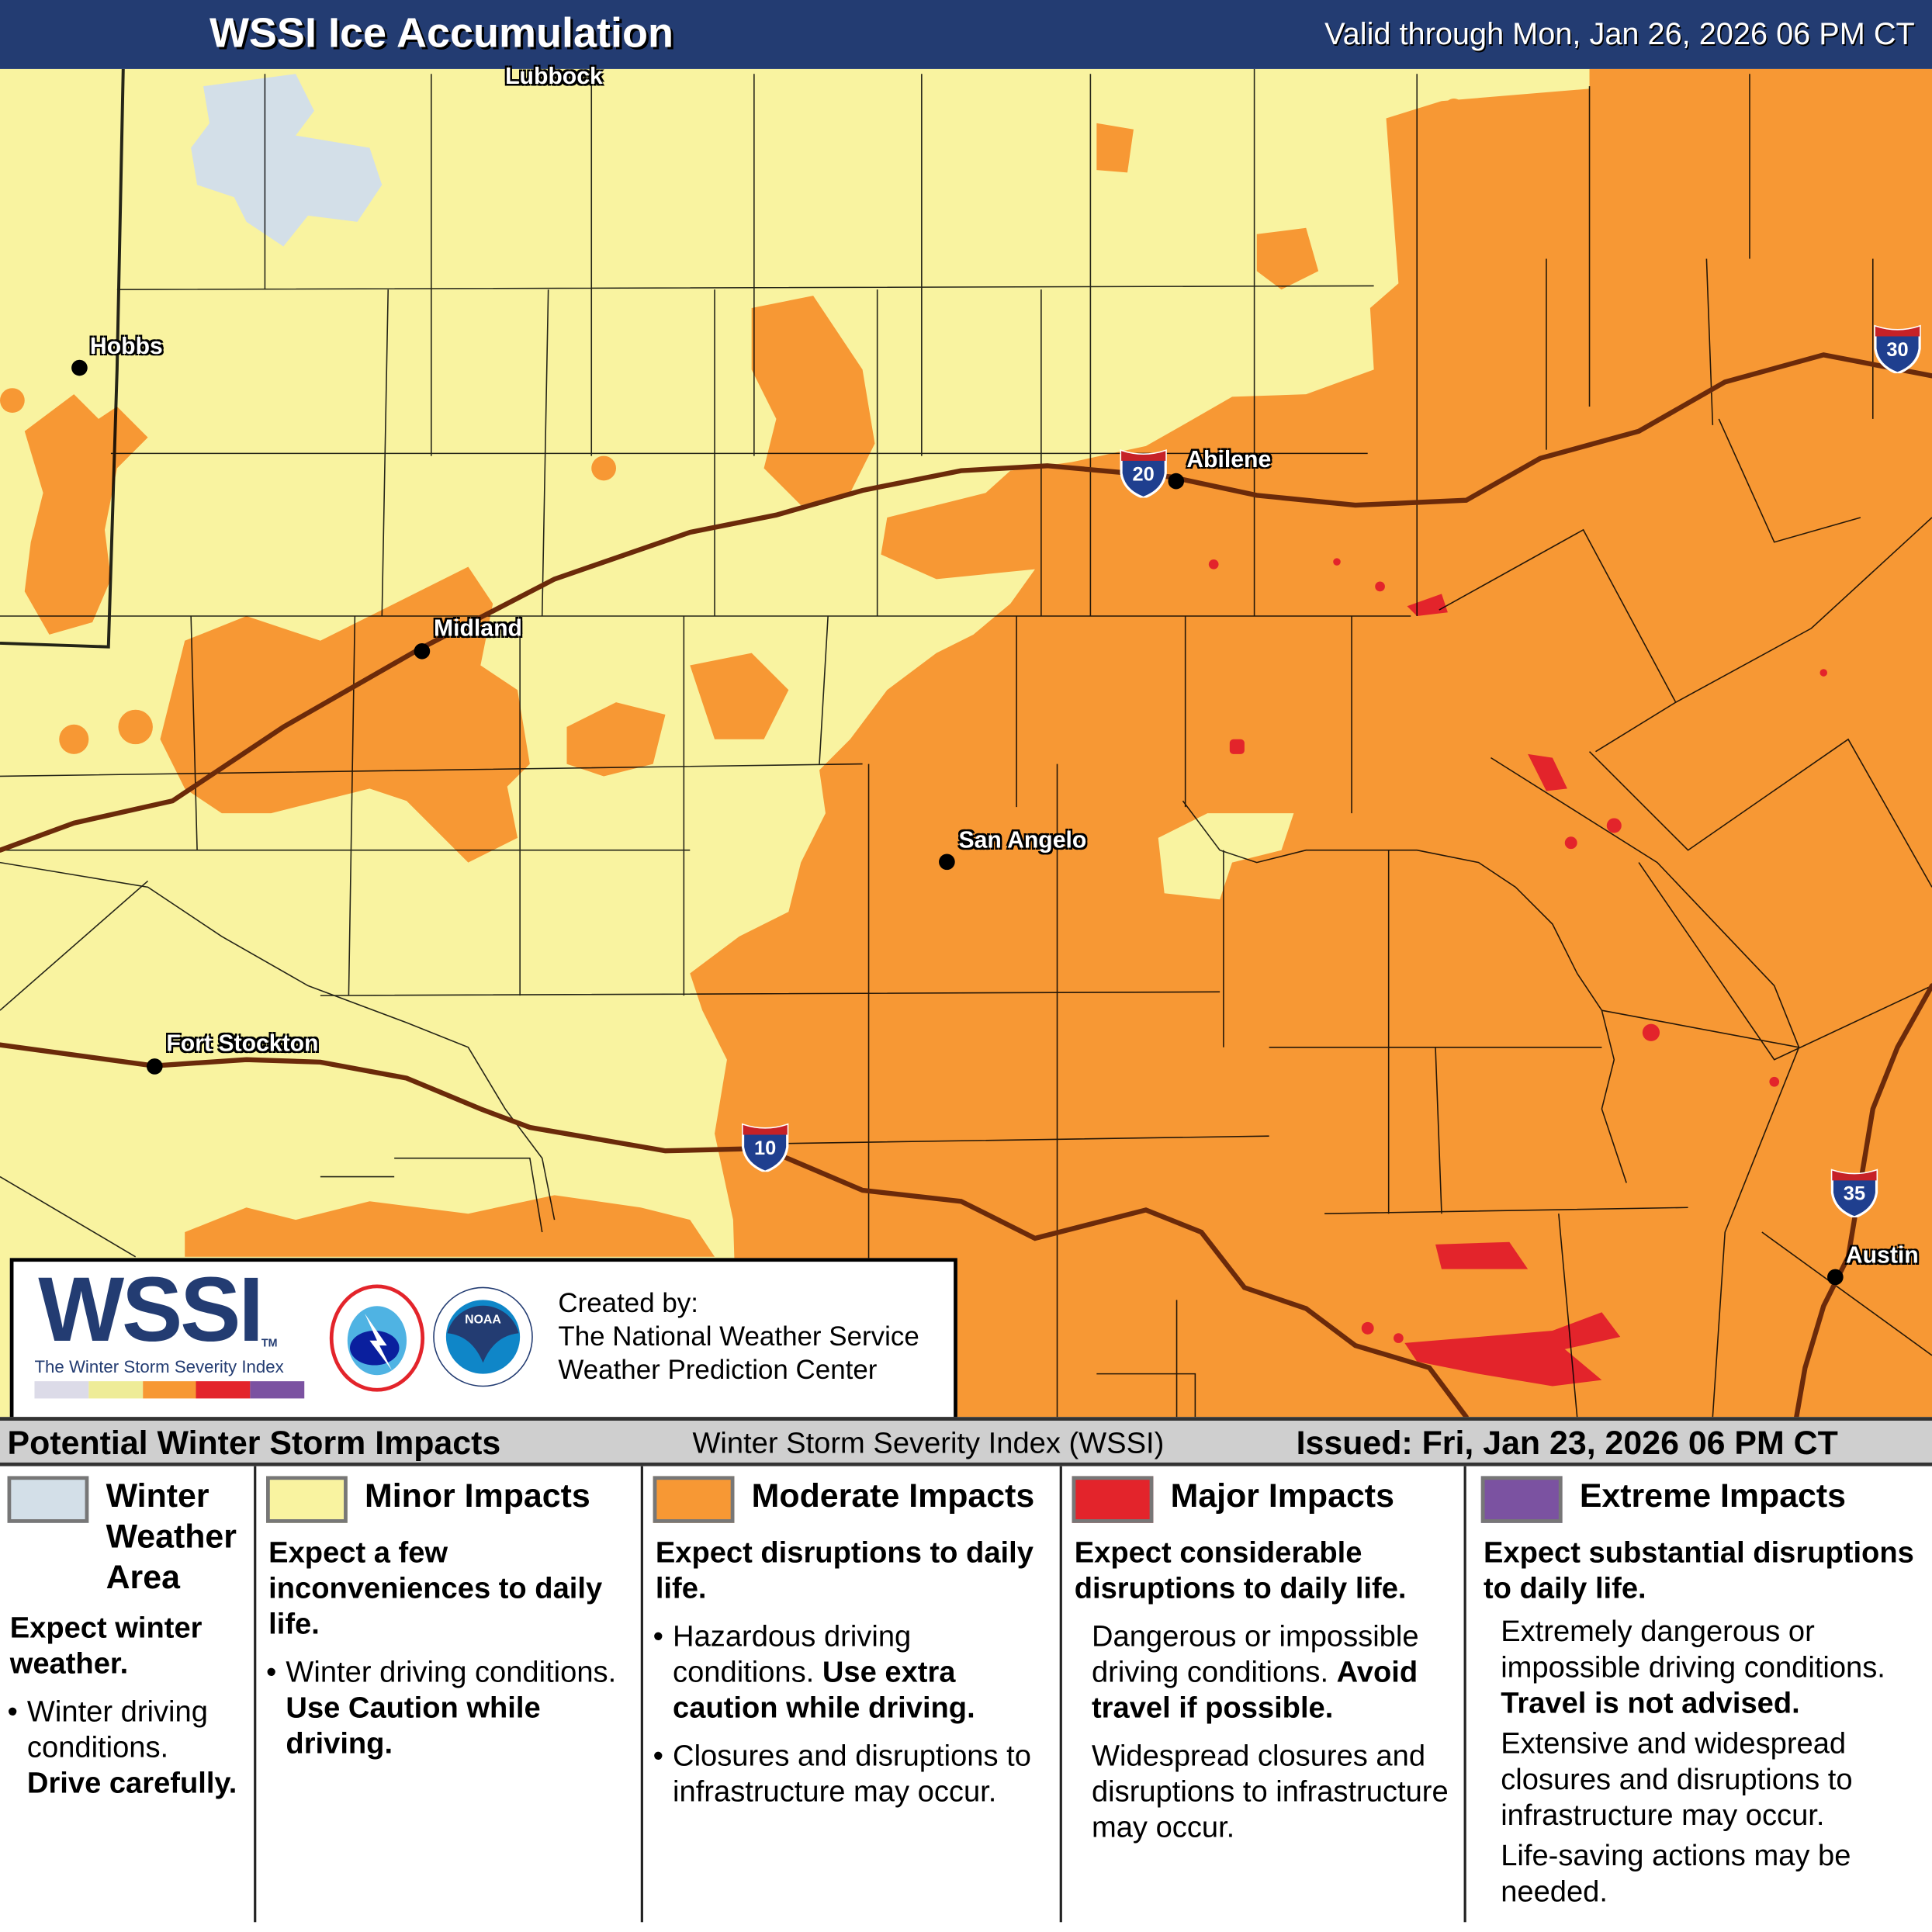  Describe the element at coordinates (158, 1309) in the screenshot. I see `wssi-logo: WSSITM` at that location.